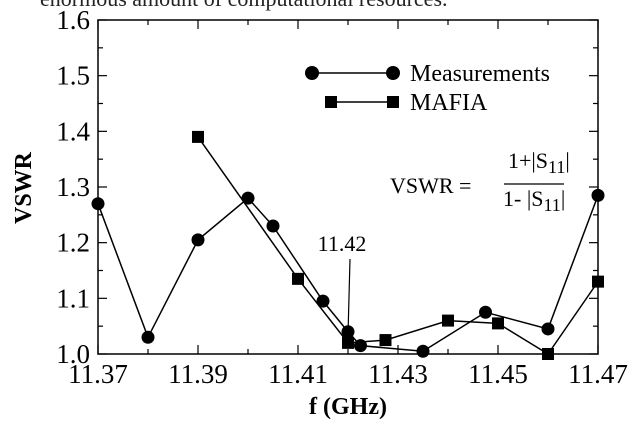  I want to click on x-tick-label: 11.41, so click(298, 374).